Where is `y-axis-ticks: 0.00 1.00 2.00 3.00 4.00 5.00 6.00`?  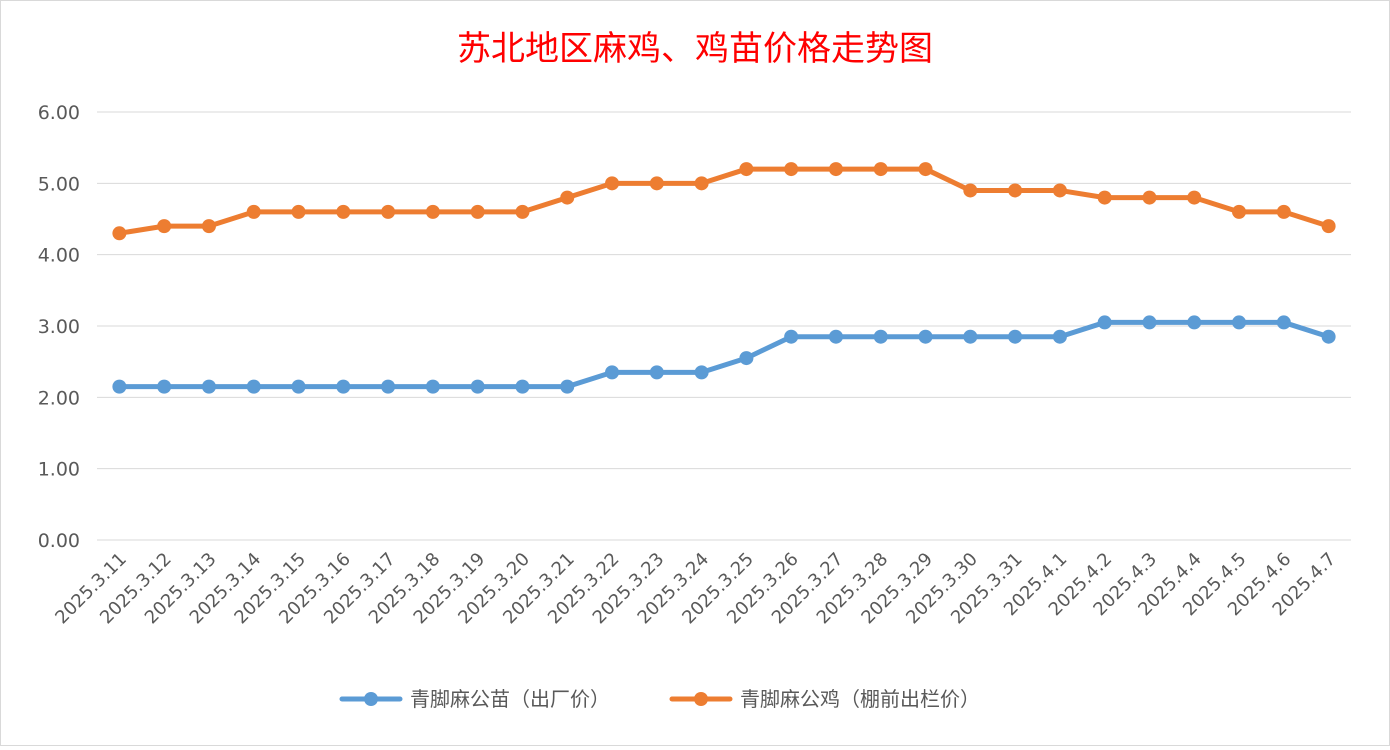 y-axis-ticks: 0.00 1.00 2.00 3.00 4.00 5.00 6.00 is located at coordinates (59, 327).